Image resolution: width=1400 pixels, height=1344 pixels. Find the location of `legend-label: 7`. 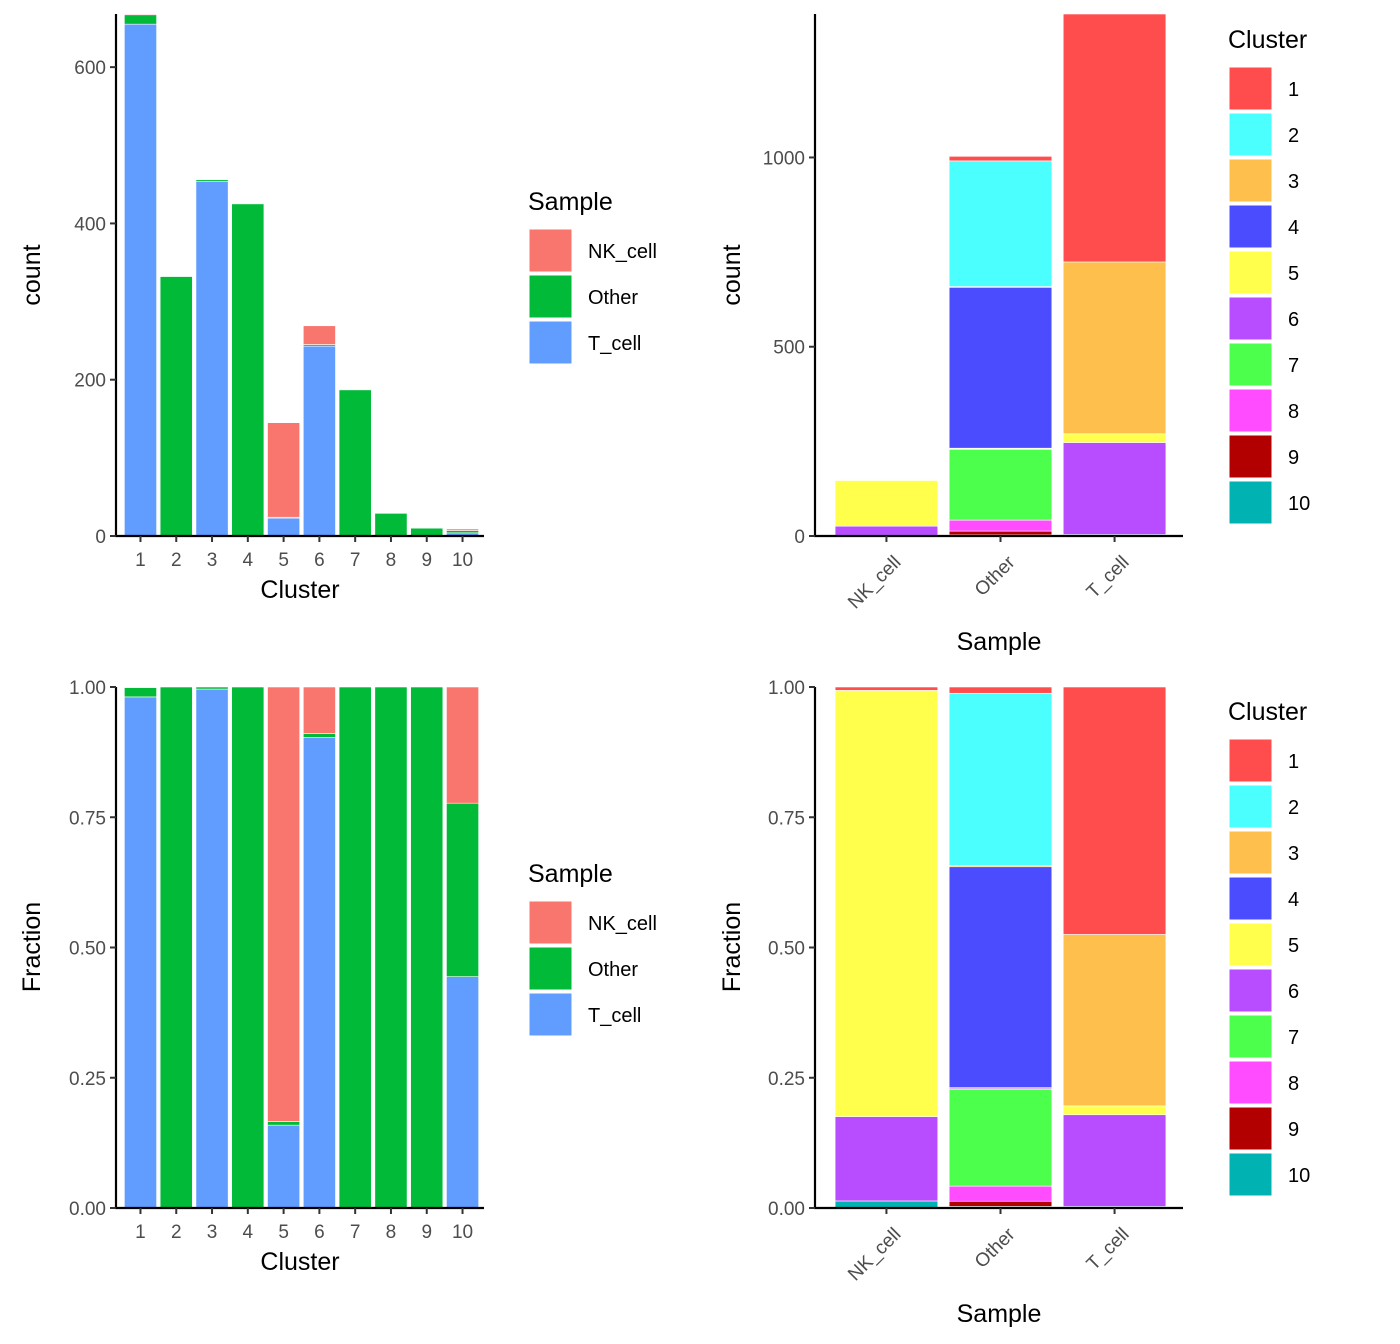

legend-label: 7 is located at coordinates (1293, 366).